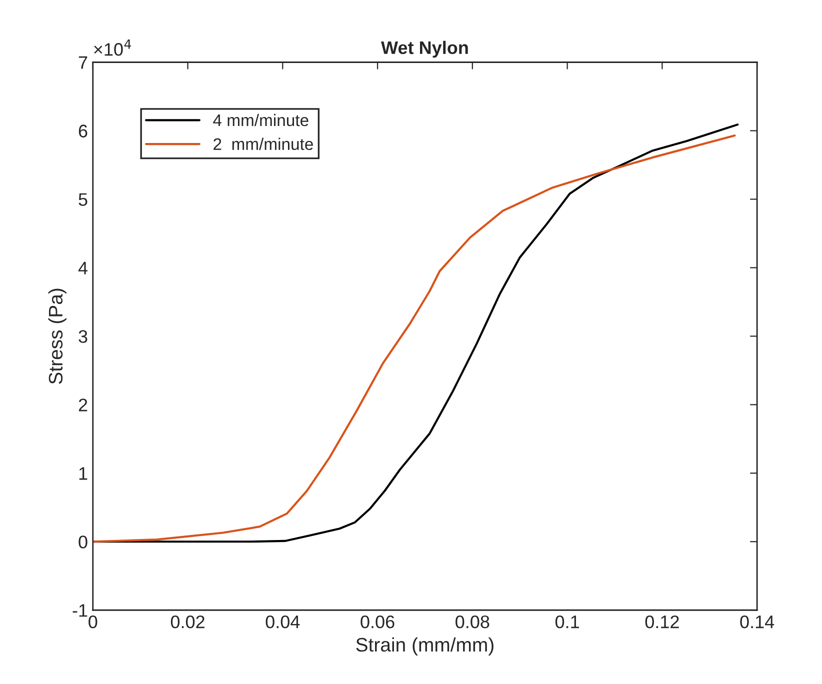 The height and width of the screenshot is (684, 822). What do you see at coordinates (93, 621) in the screenshot?
I see `x-tick-label: 0` at bounding box center [93, 621].